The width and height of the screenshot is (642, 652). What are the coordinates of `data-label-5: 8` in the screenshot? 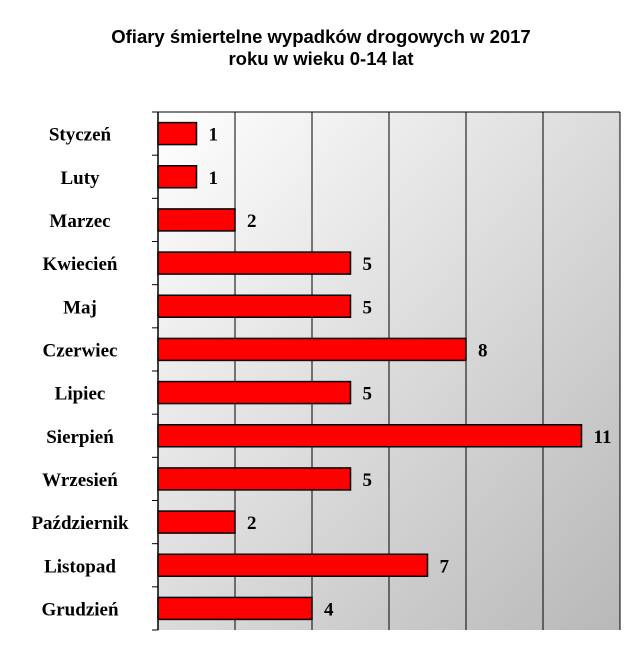 It's located at (483, 350).